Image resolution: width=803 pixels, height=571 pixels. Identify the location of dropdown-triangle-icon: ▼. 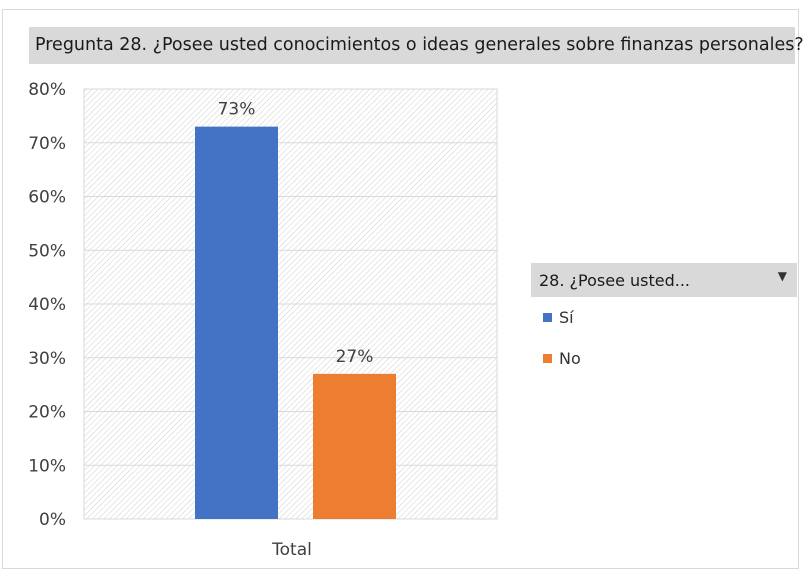
(782, 276).